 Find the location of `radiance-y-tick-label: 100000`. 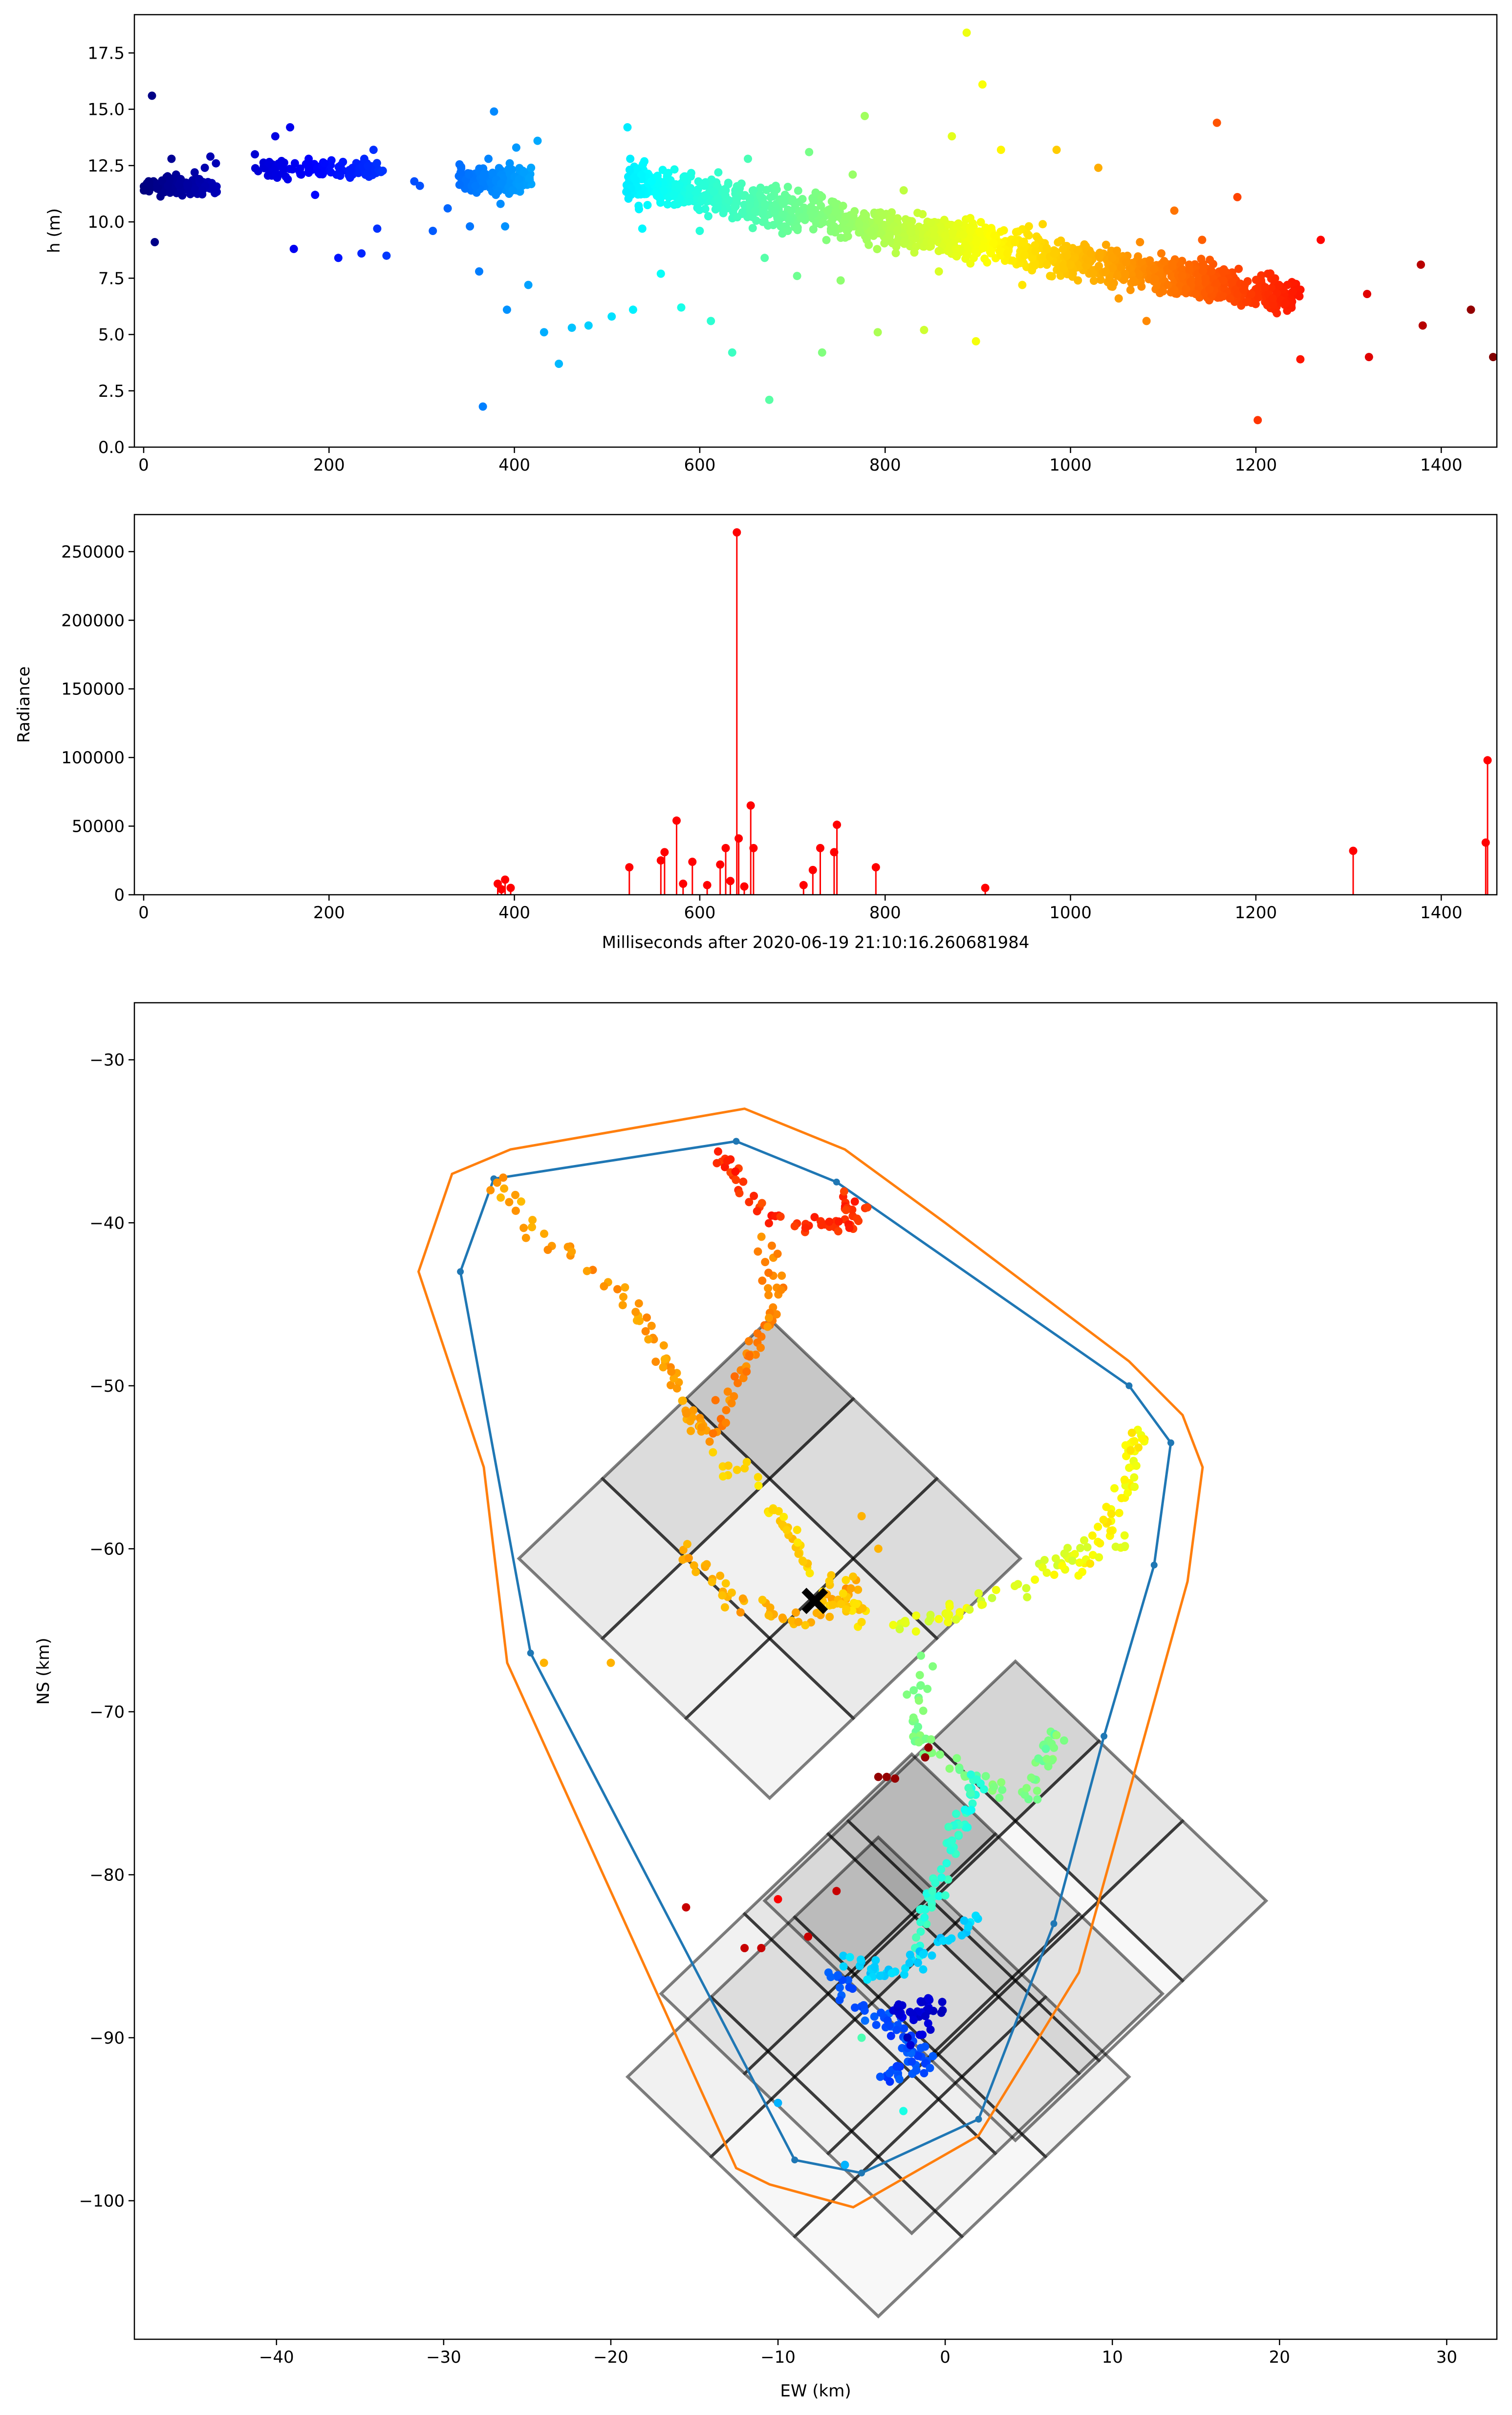

radiance-y-tick-label: 100000 is located at coordinates (93, 758).